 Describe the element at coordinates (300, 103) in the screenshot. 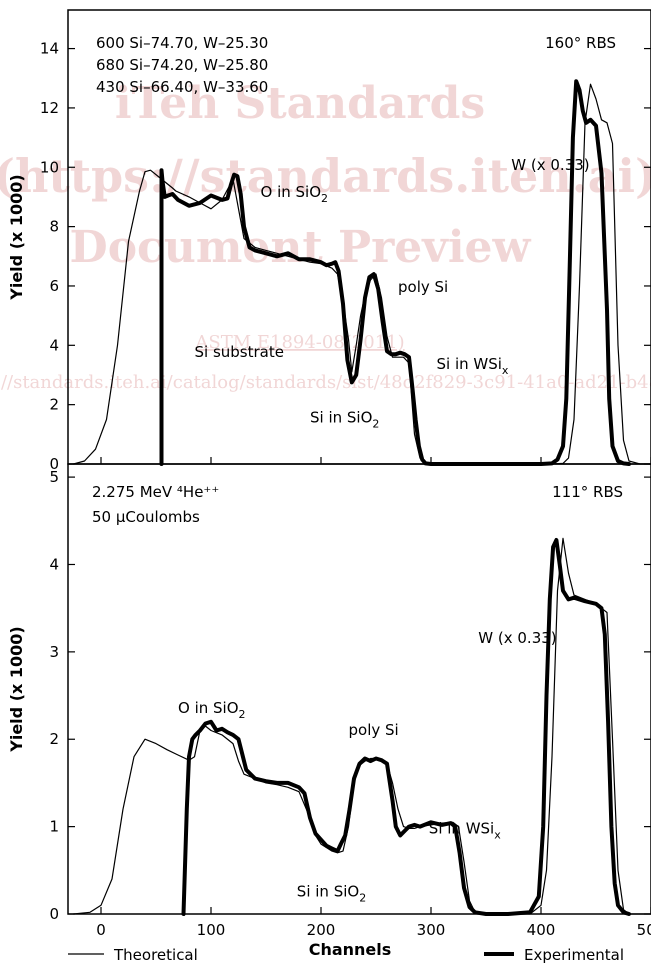

I see `watermark-line-1: iTeh Standards` at that location.